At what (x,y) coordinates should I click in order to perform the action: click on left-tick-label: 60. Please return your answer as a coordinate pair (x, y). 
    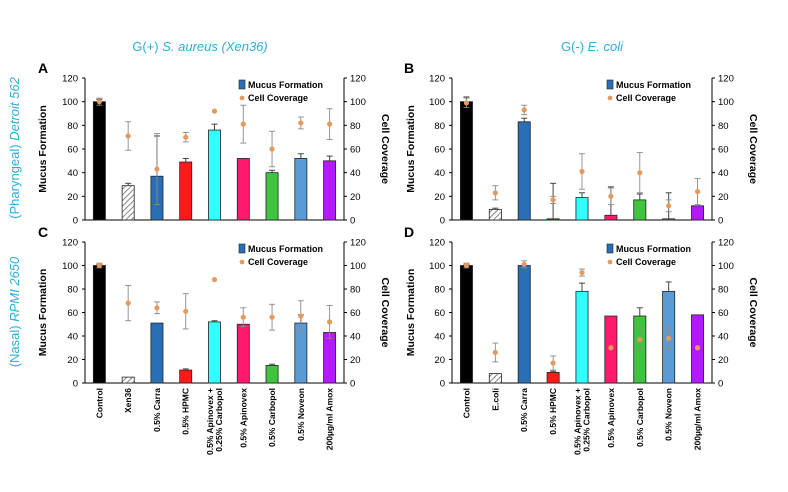
    Looking at the image, I should click on (72, 313).